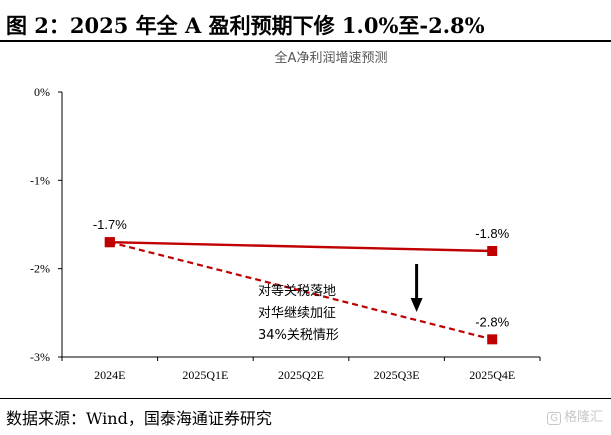  I want to click on annotation-line: 对华继续加征, so click(297, 313).